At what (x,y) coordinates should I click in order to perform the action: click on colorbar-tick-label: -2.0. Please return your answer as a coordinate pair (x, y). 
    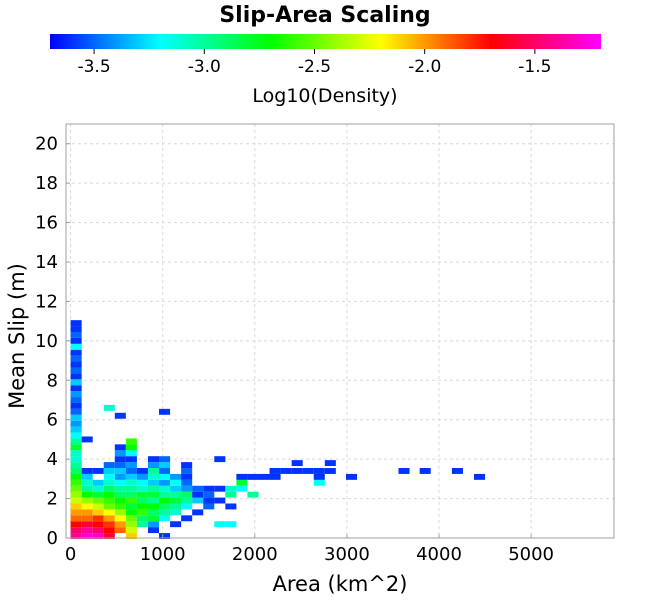
    Looking at the image, I should click on (424, 67).